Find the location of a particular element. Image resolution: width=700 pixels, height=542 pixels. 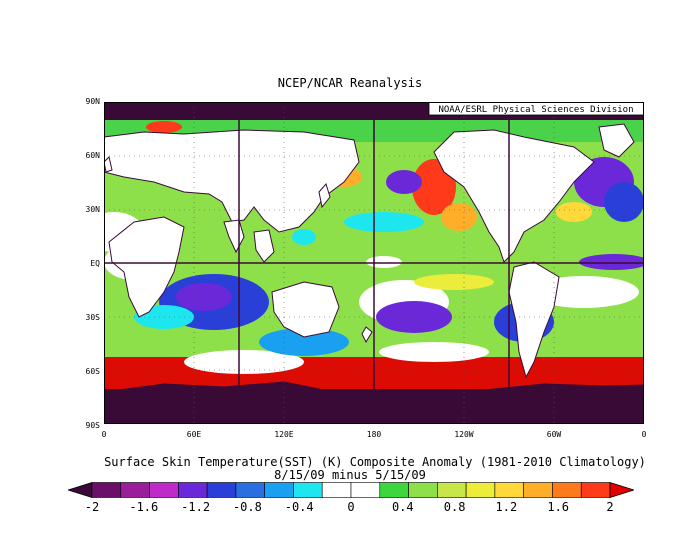

lat-label-60n: 60N is located at coordinates (92, 155).